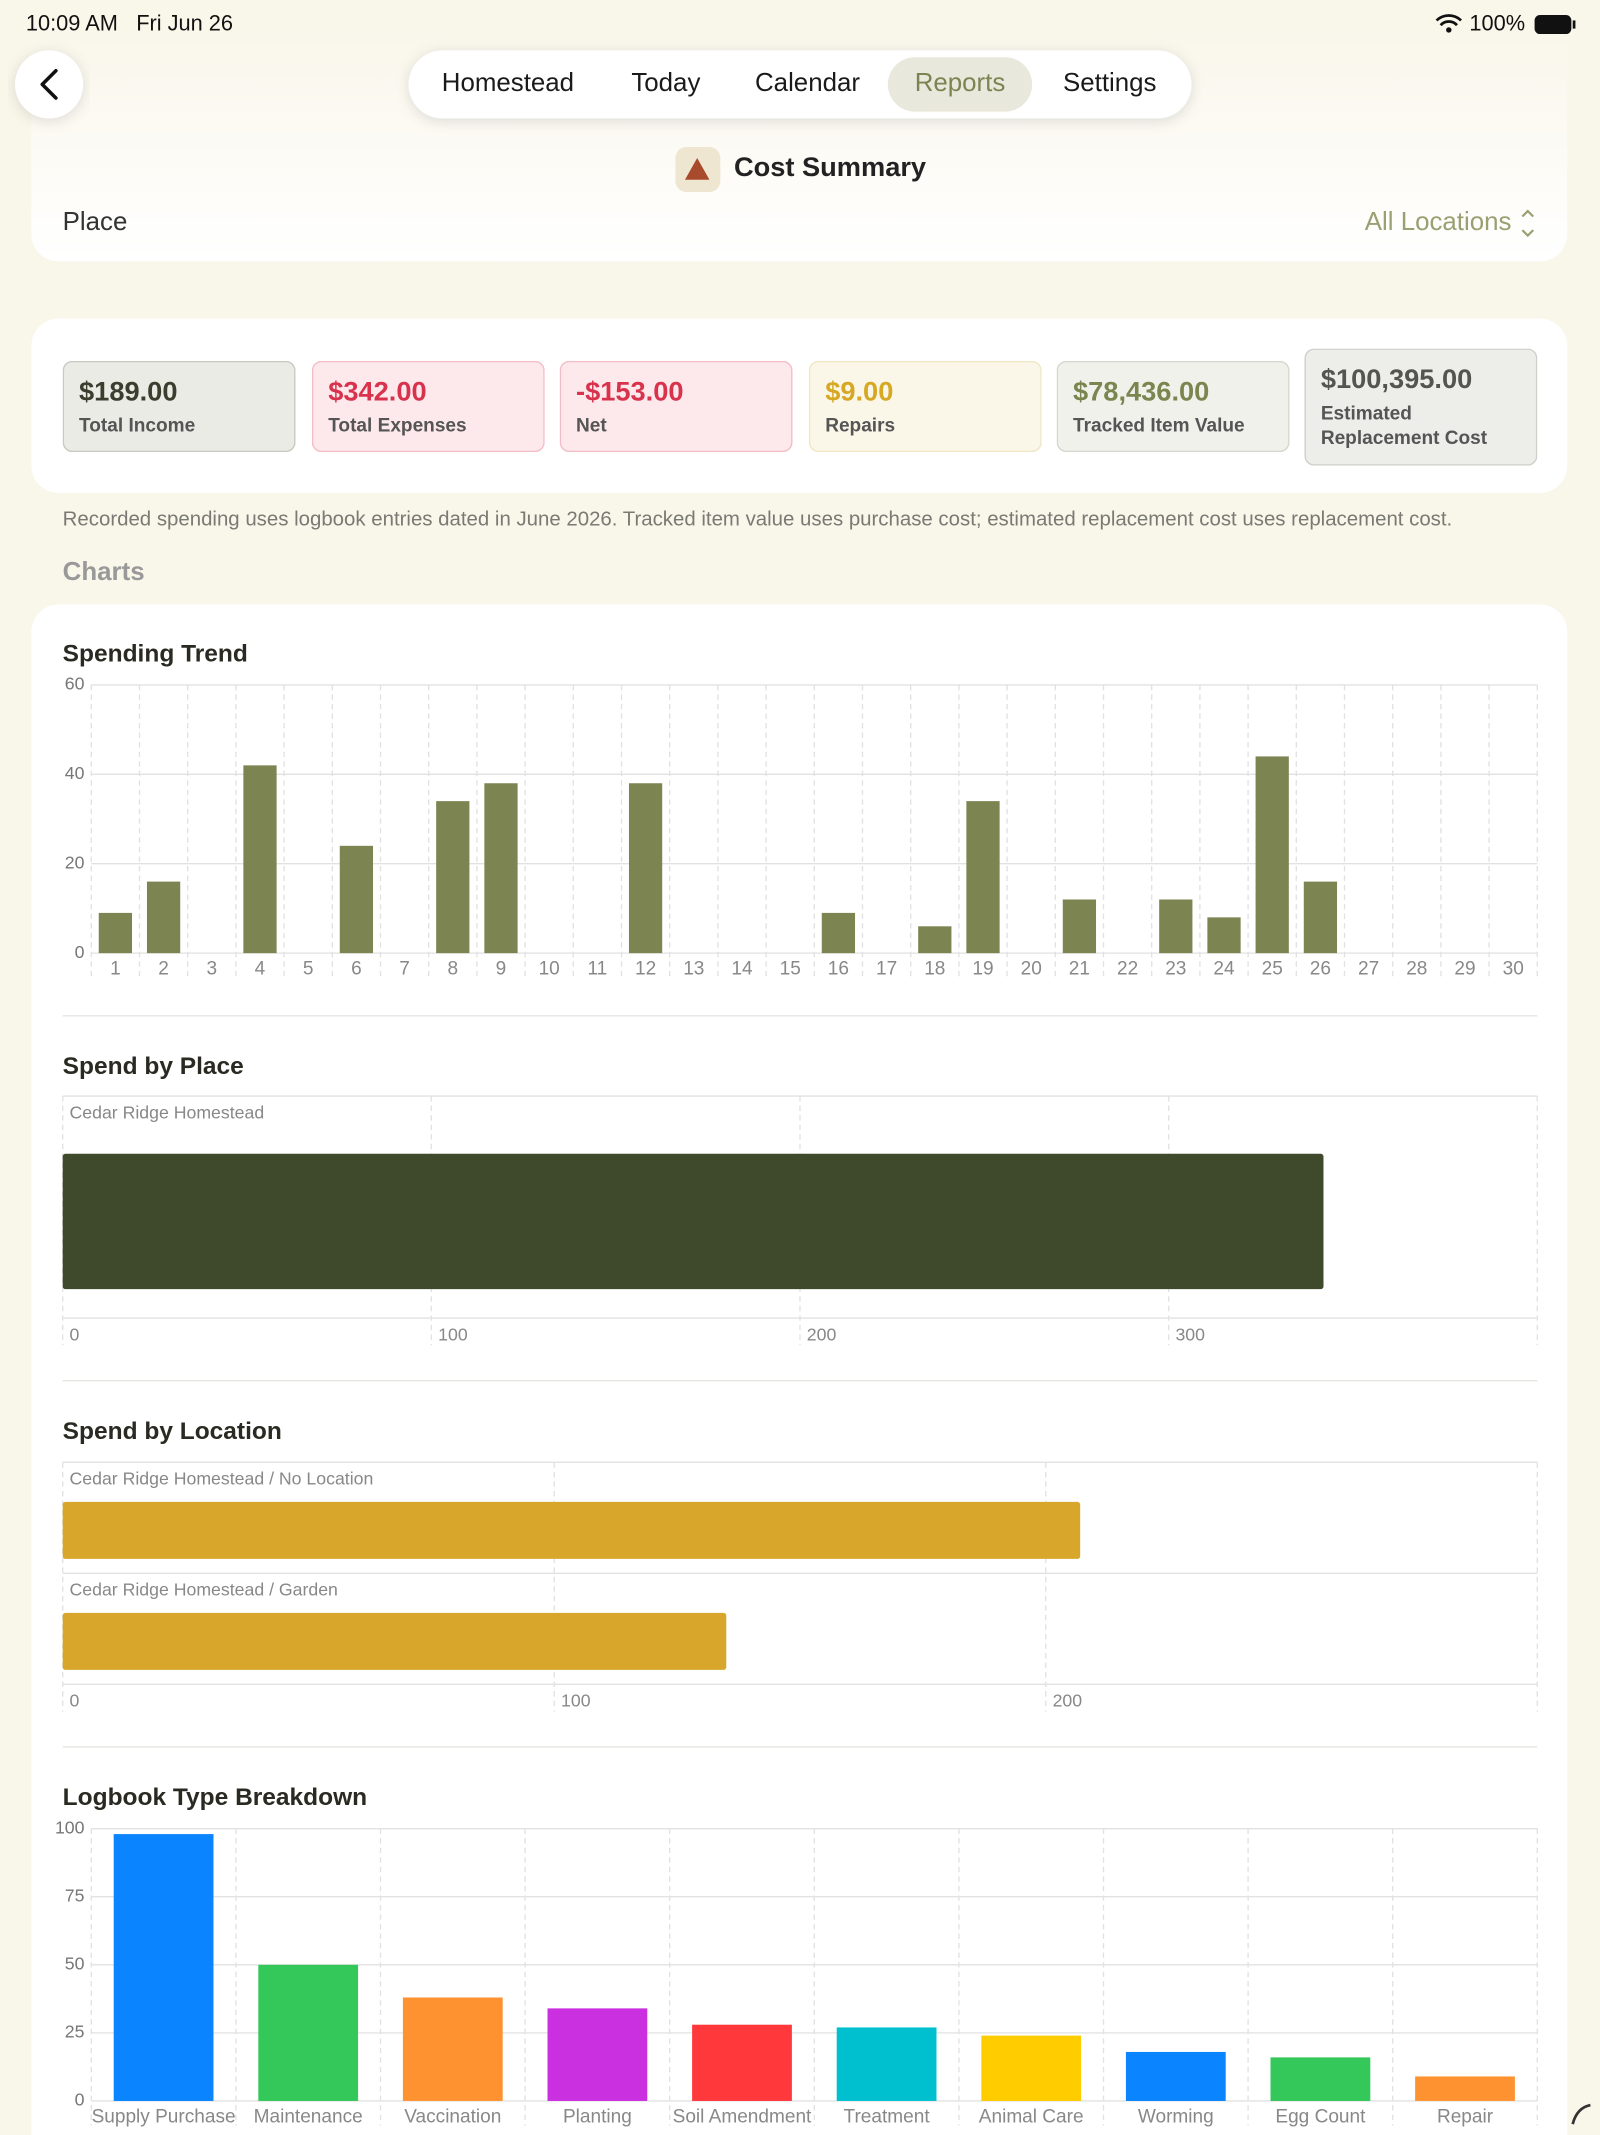 The image size is (1600, 2135). I want to click on chart-title: Spending Trend, so click(155, 653).